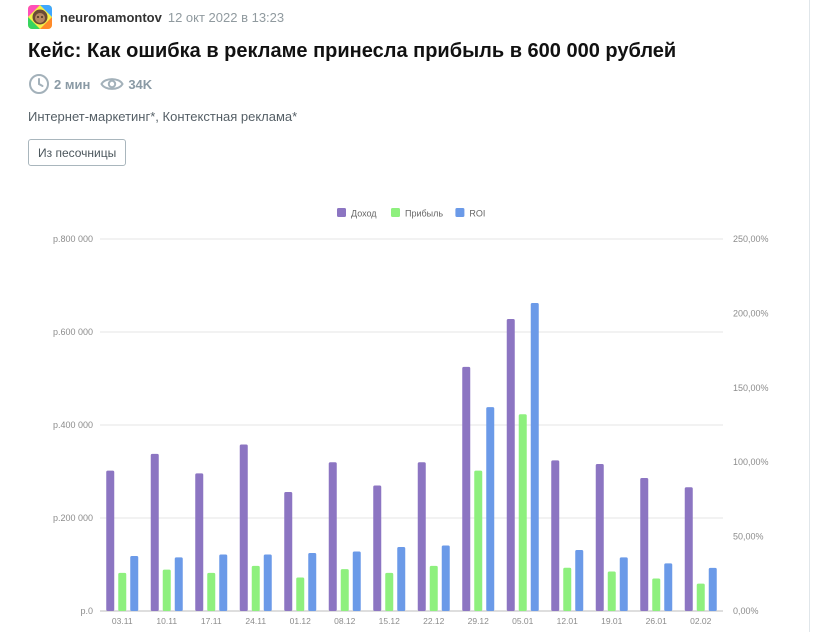 The image size is (816, 632). Describe the element at coordinates (523, 621) in the screenshot. I see `x-tick-label: 05.01` at that location.